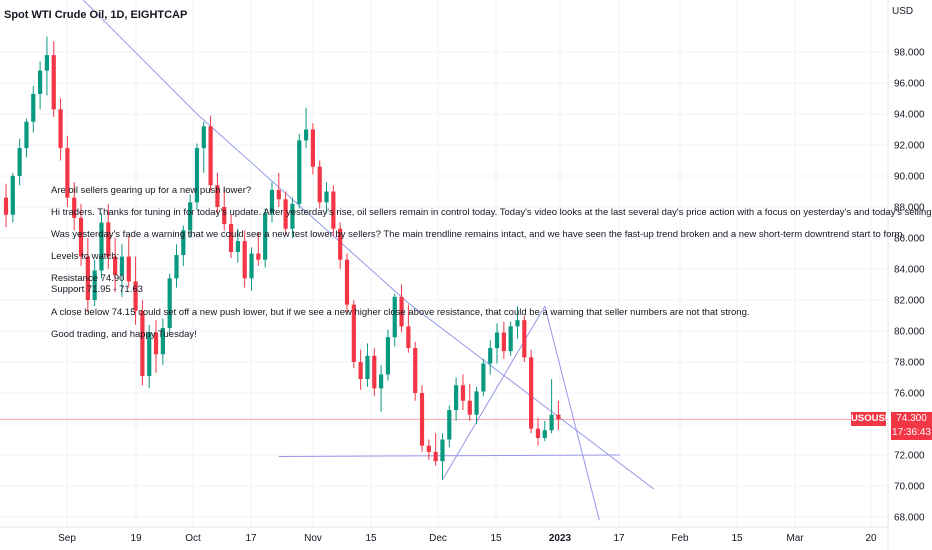  Describe the element at coordinates (449, 455) in the screenshot. I see `trendline-support-line` at that location.